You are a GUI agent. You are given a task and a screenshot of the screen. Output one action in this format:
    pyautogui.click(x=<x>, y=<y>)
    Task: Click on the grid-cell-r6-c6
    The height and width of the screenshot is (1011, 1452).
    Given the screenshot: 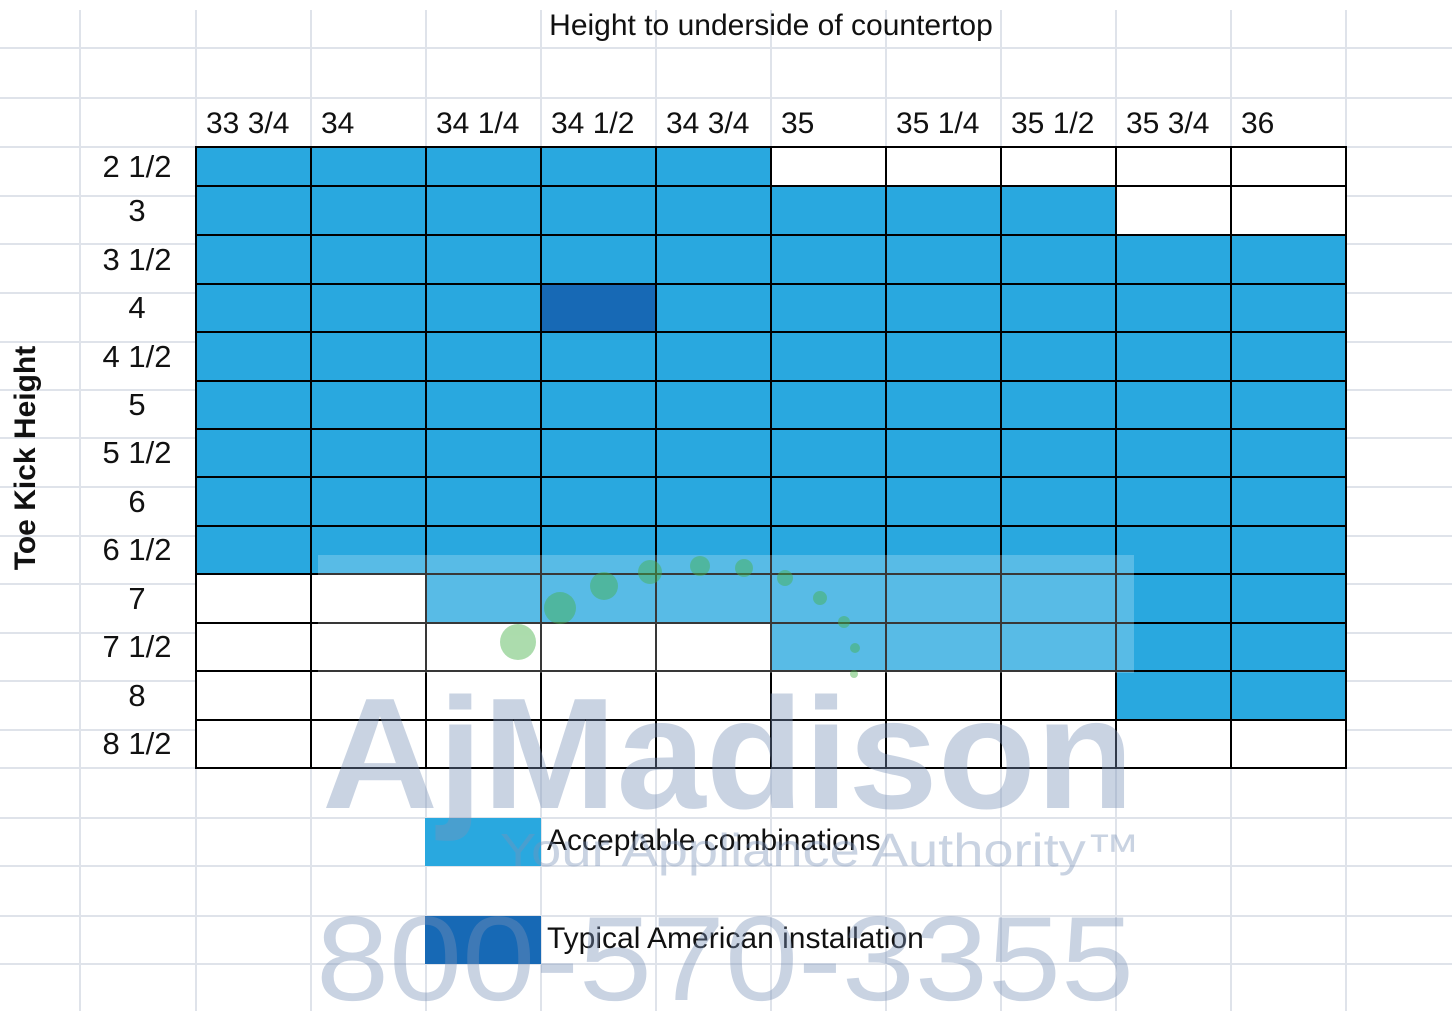 What is the action you would take?
    pyautogui.click(x=943, y=453)
    